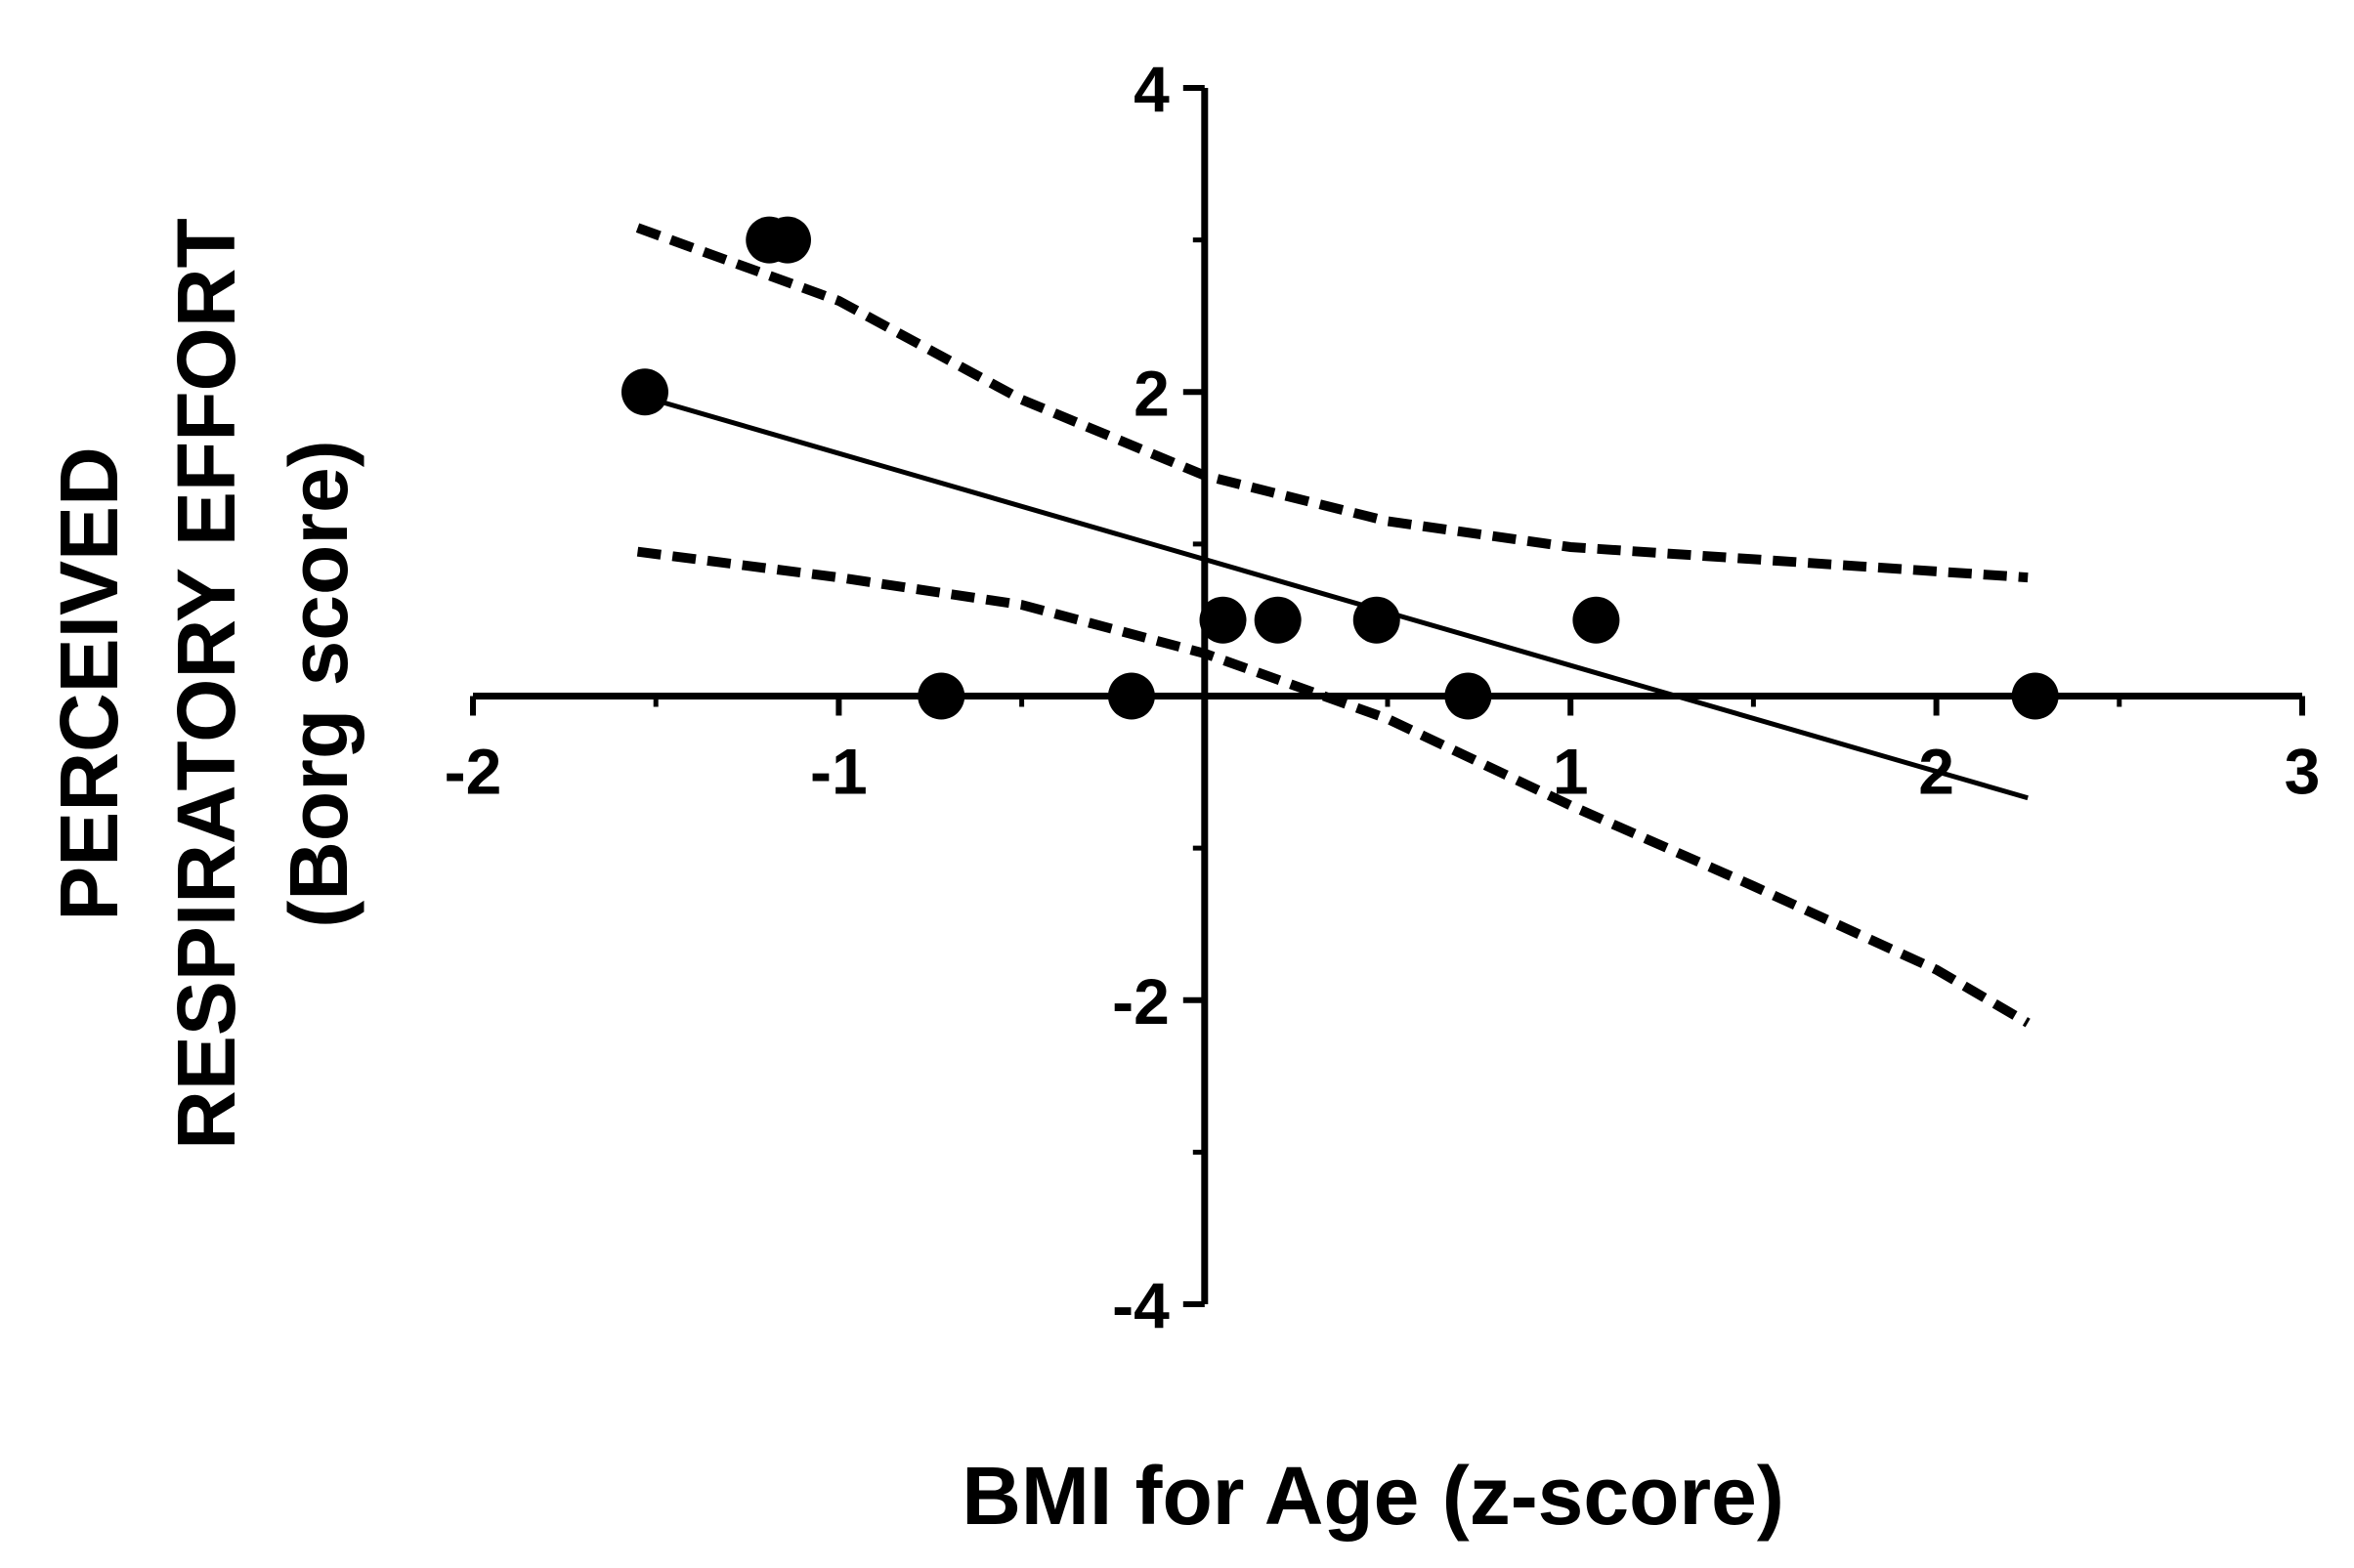 This screenshot has width=2354, height=1568. I want to click on y-axis-title-line: PERCEIVED, so click(89, 683).